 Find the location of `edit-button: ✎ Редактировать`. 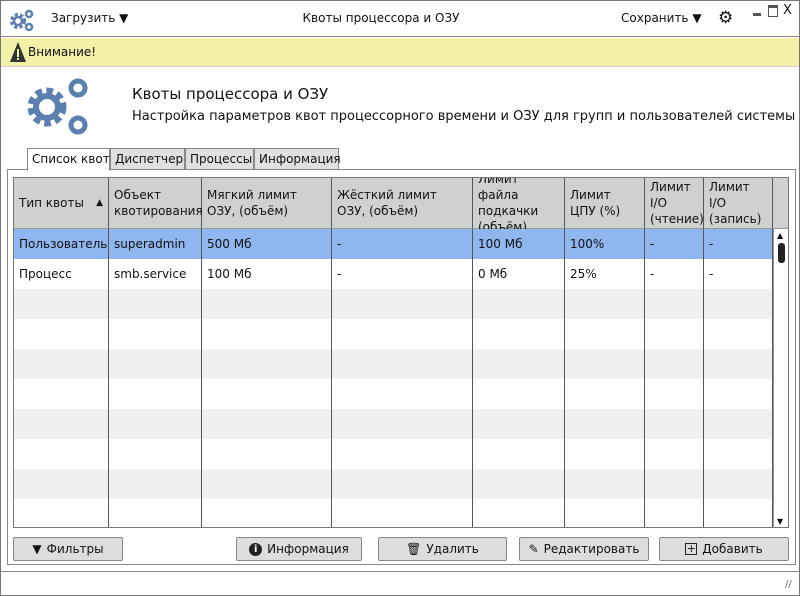

edit-button: ✎ Редактировать is located at coordinates (584, 549).